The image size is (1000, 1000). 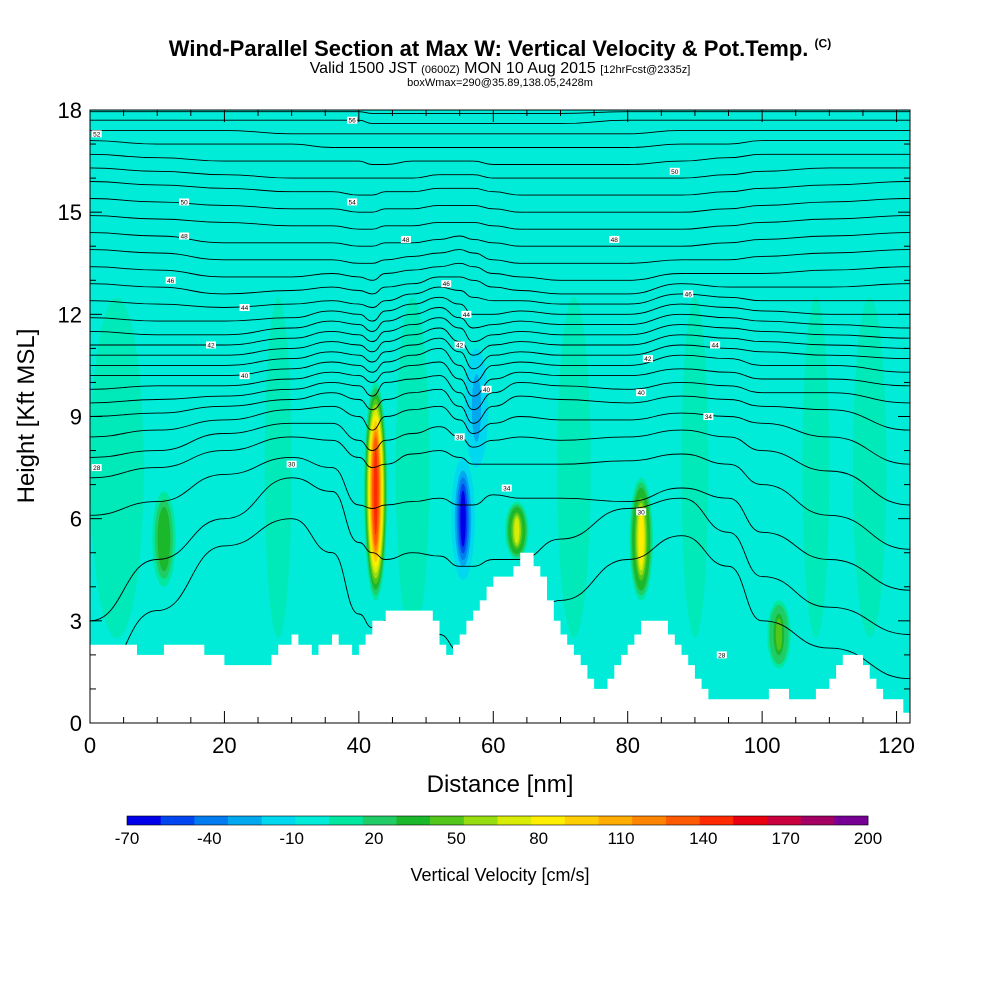 What do you see at coordinates (500, 637) in the screenshot?
I see `terrain-mask` at bounding box center [500, 637].